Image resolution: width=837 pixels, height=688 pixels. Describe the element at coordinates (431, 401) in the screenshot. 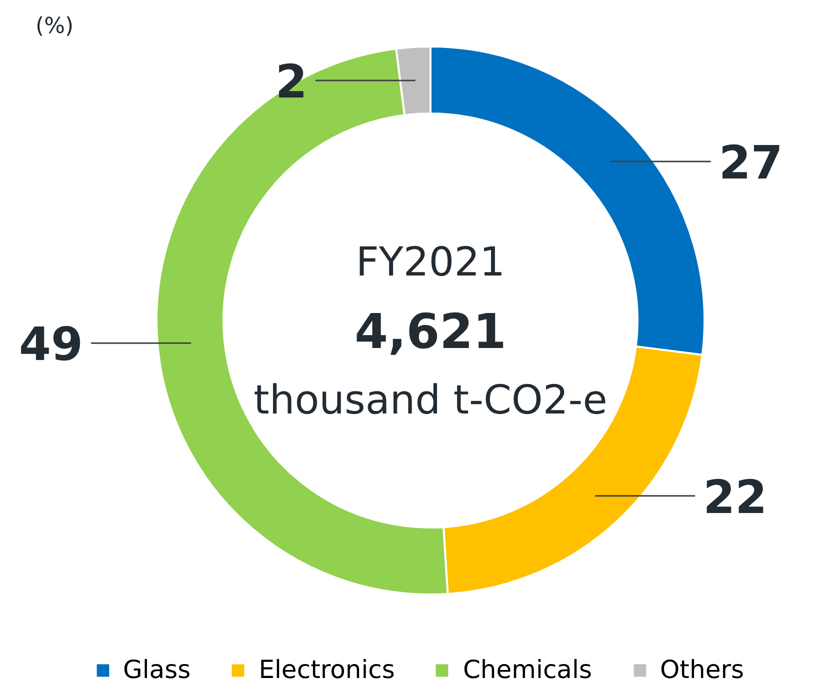

I see `text: thousand t-CO2-e` at that location.